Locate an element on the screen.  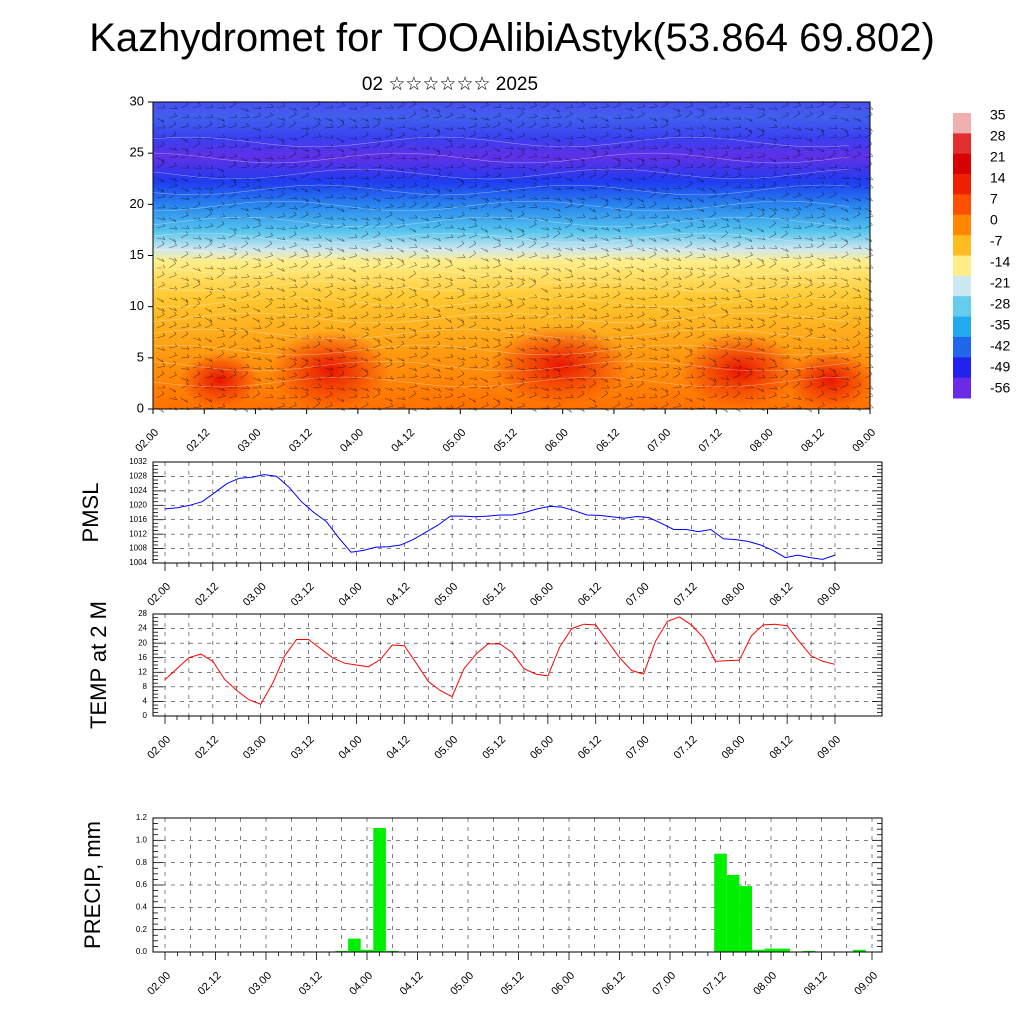
xtick-label: 04.00 is located at coordinates (361, 984).